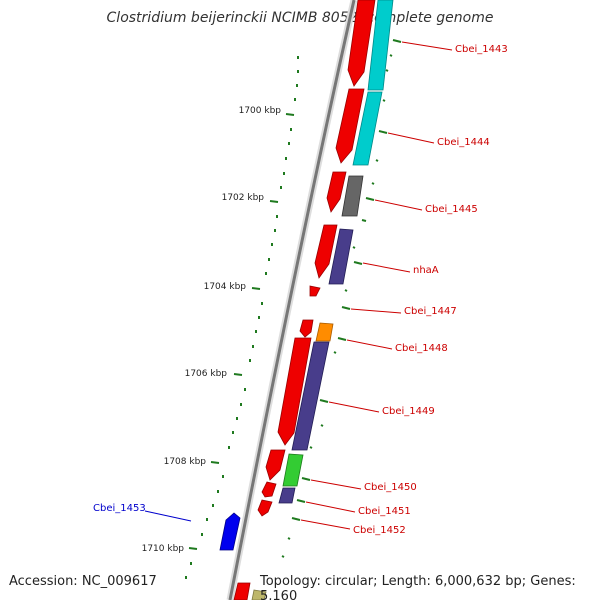  Describe the element at coordinates (83, 581) in the screenshot. I see `accession-text: Accession: NC_009617` at that location.